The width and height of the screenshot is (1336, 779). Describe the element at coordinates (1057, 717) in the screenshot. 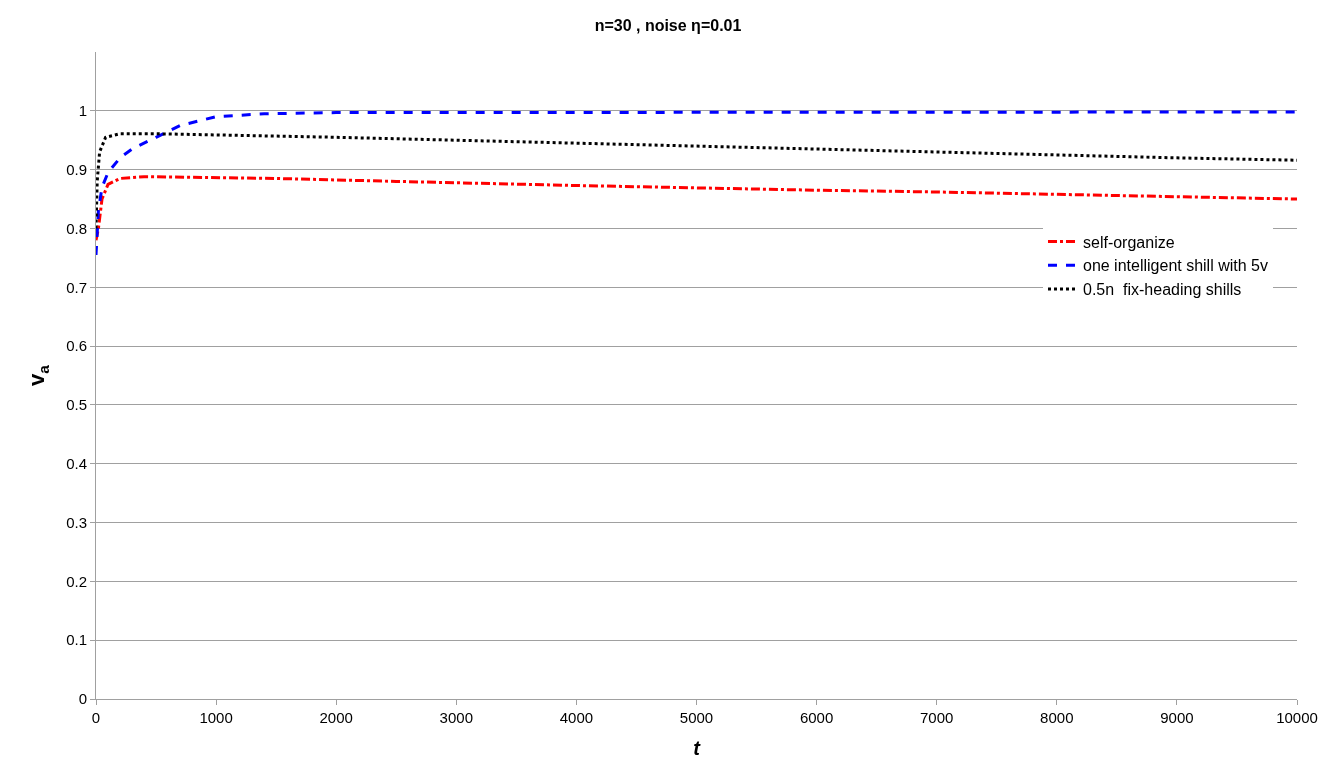

I see `x-tick-label: 8000` at that location.